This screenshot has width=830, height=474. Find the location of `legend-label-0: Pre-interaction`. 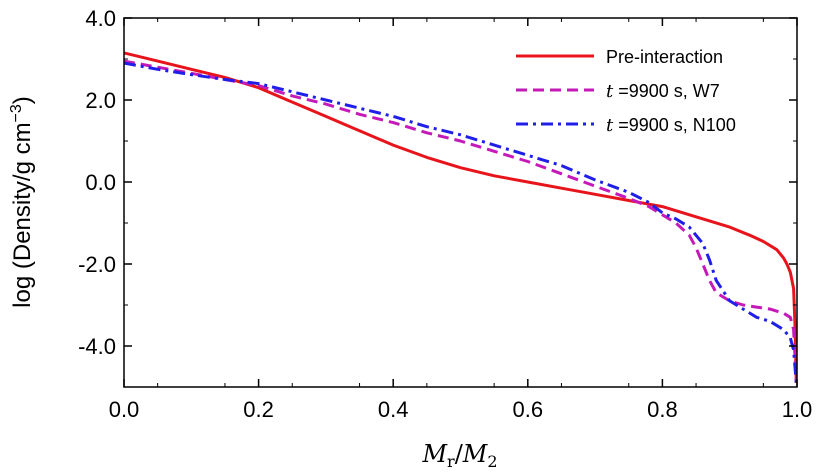

legend-label-0: Pre-interaction is located at coordinates (664, 57).